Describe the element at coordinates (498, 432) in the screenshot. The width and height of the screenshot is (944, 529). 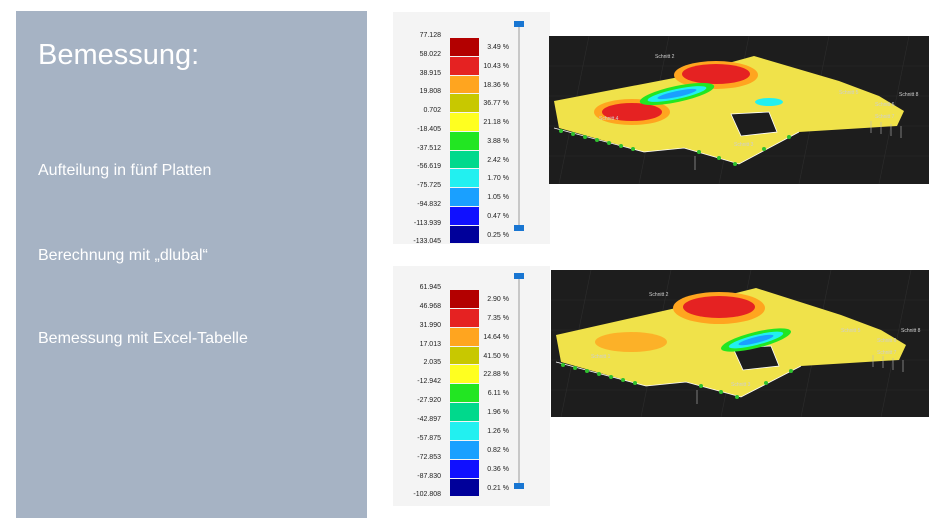
I see `legend-percent-label: 1.26 %` at that location.